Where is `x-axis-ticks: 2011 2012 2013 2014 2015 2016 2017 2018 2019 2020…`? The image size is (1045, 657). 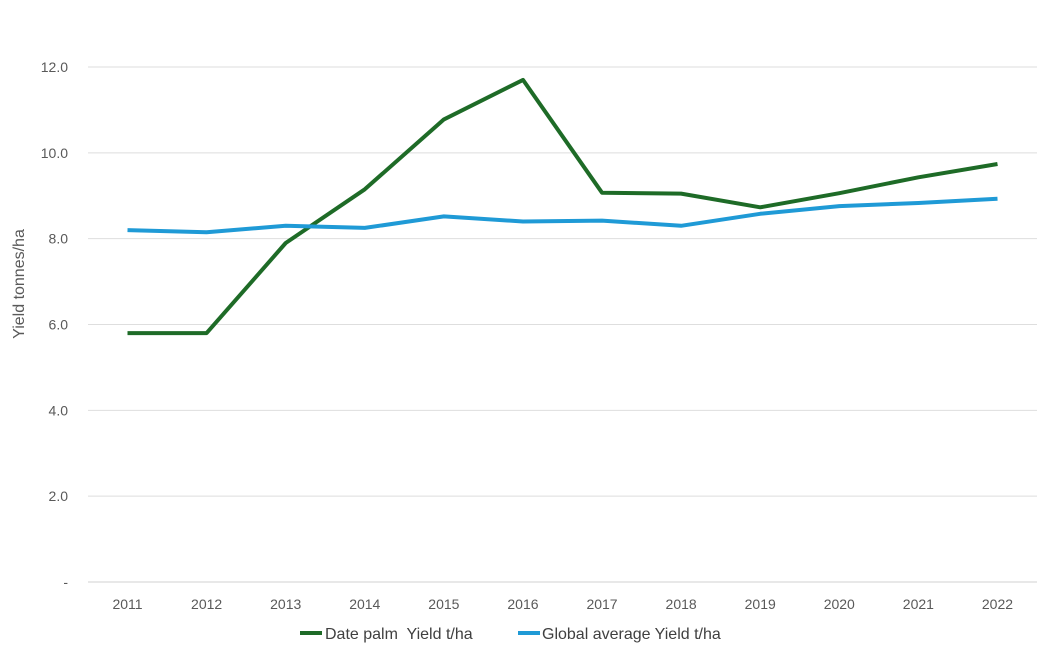
x-axis-ticks: 2011 2012 2013 2014 2015 2016 2017 2018 2019 2020… is located at coordinates (562, 604).